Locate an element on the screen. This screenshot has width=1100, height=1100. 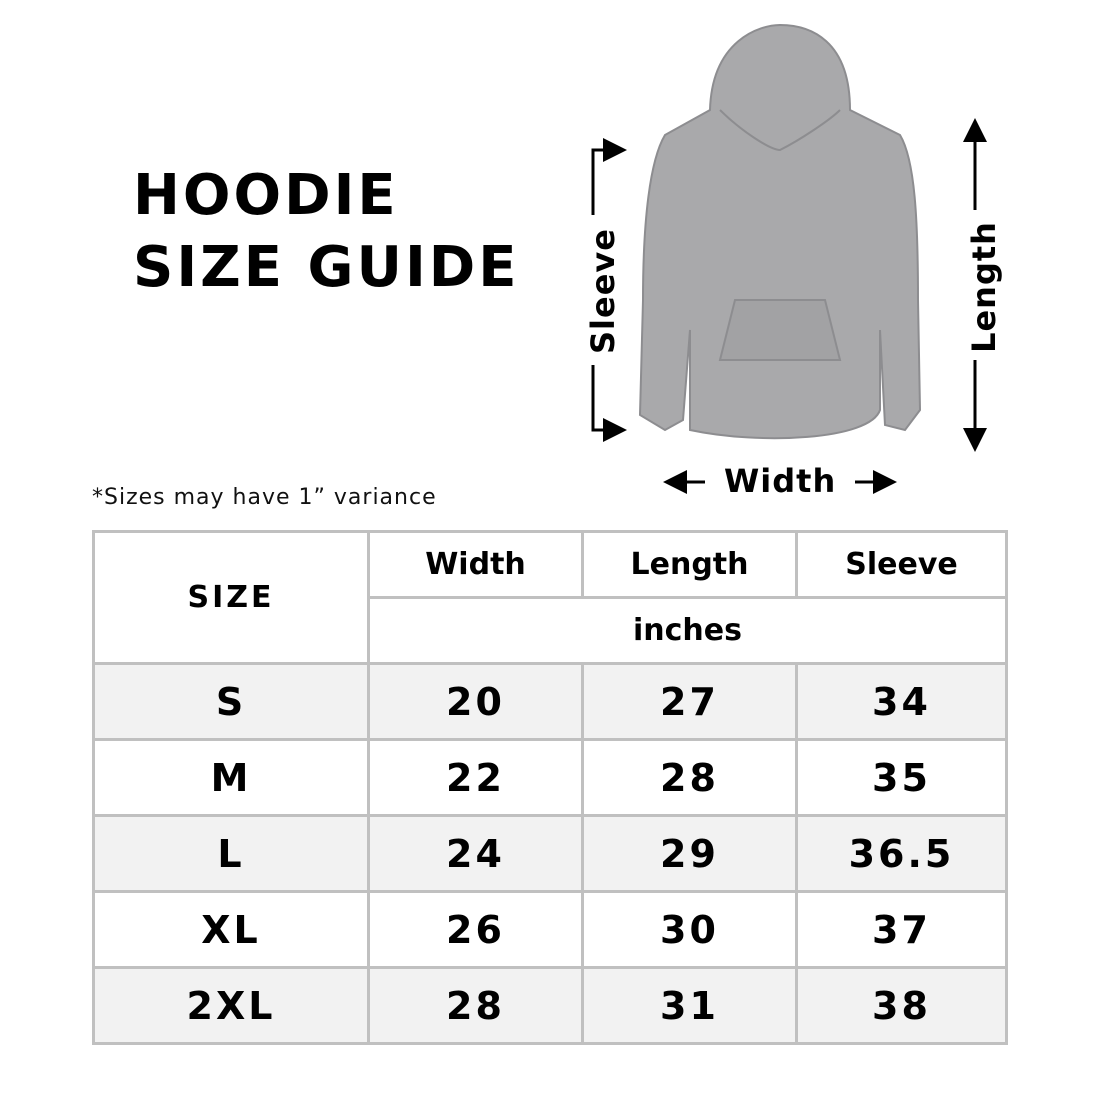
page-title: HOODIE SIZE GUIDE is located at coordinates (326, 232).